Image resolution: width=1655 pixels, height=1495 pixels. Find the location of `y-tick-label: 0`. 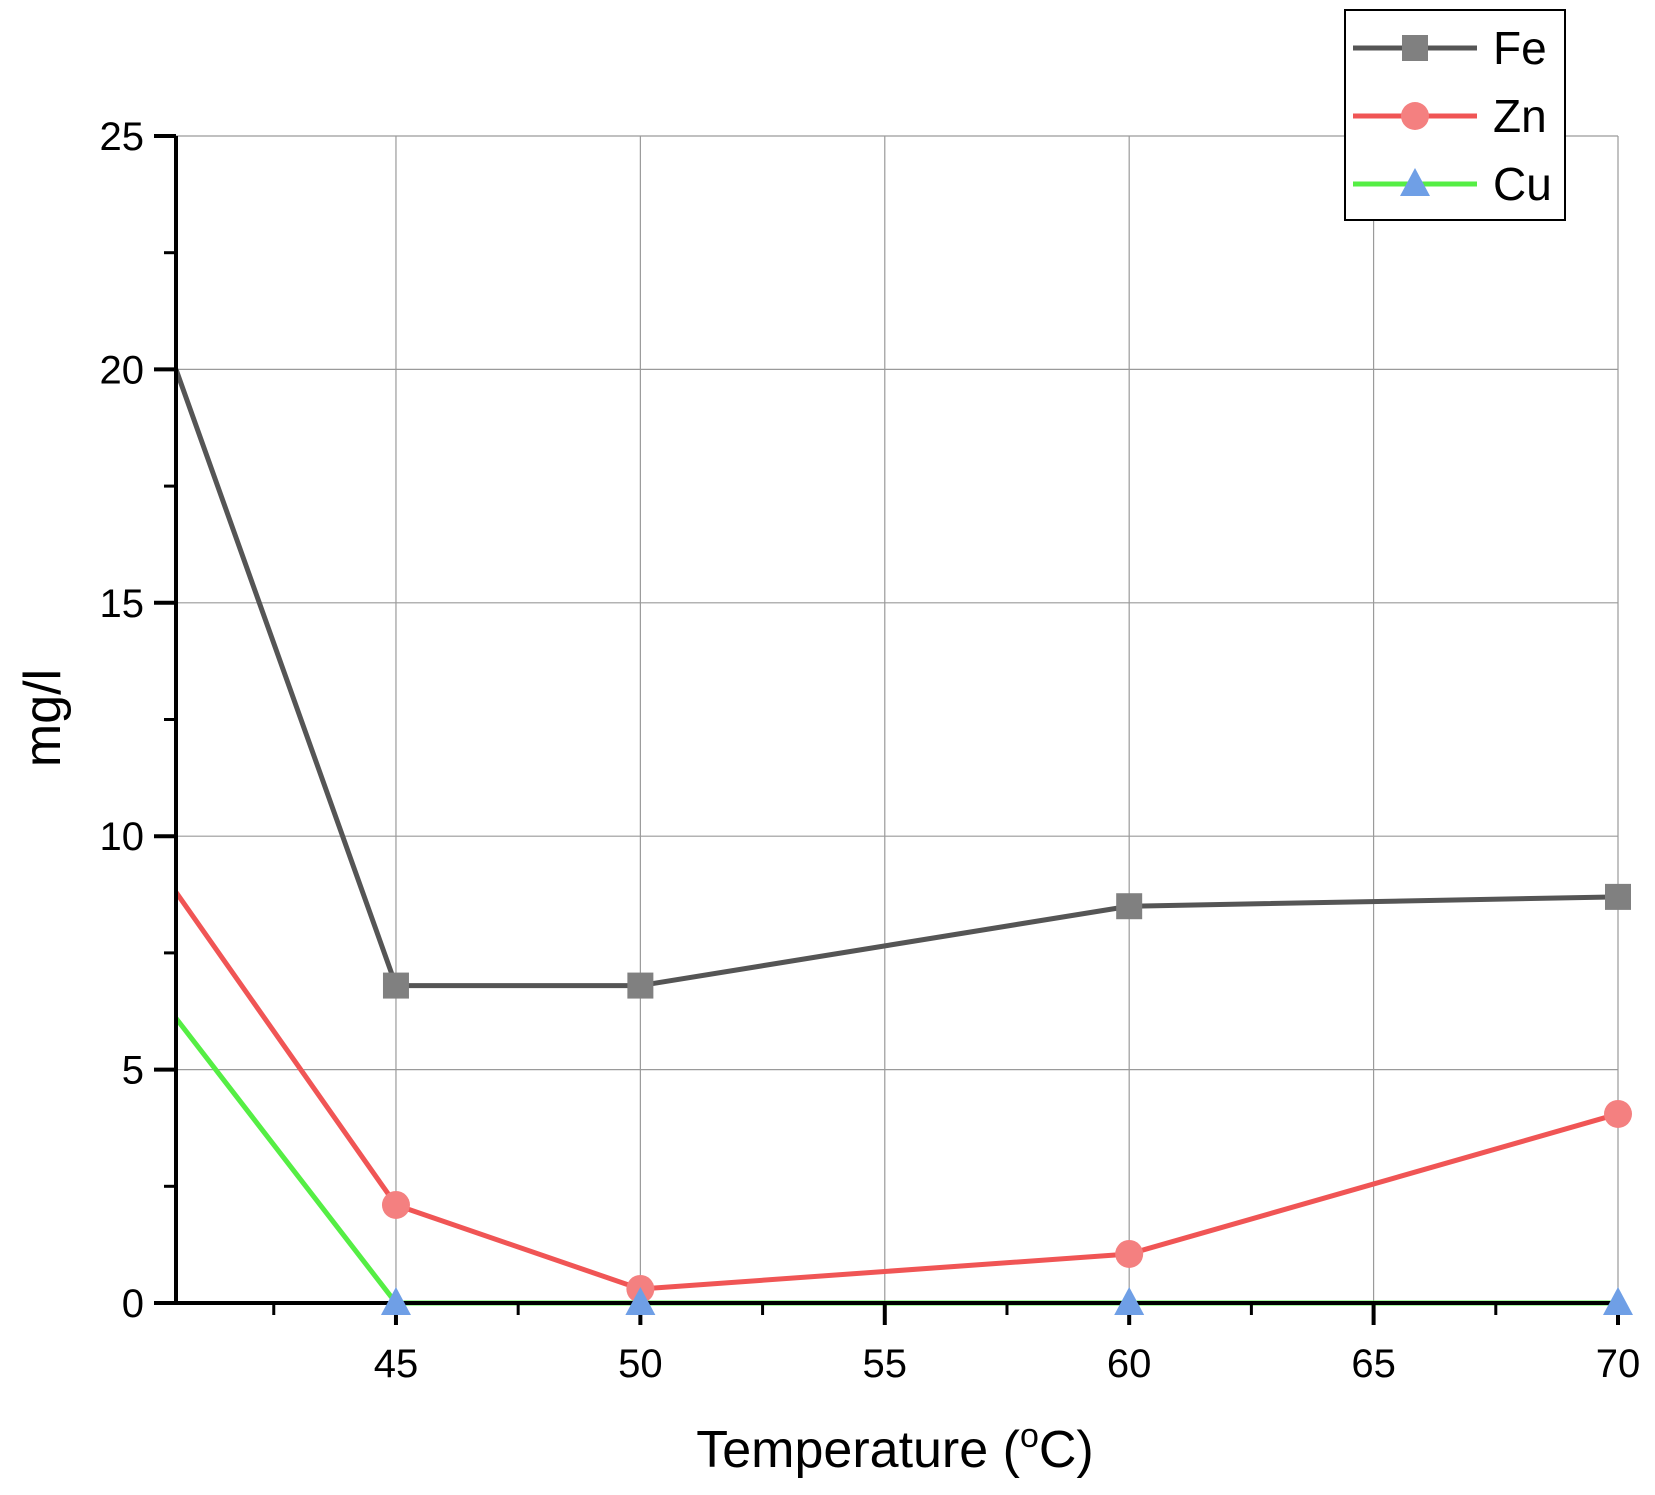

y-tick-label: 0 is located at coordinates (133, 1304).